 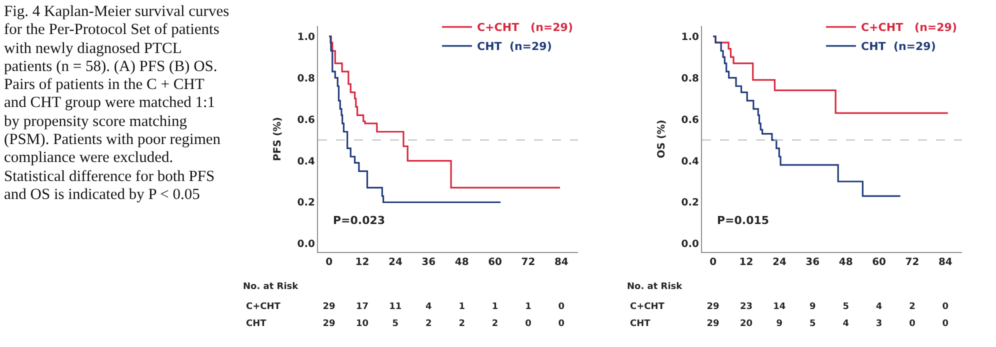 I want to click on text: Fig. 4 Kaplan-Meier survival curves for the Per-Protocol Set of patients with newly diagnosed PTCL patients (n = 58). (A) PFS (B) OS. Pairs of patients in the C + CHT and CHT group were matched 1:1 by propensity score matching (PSM). Patients with poor regimen compliance were excluded. Statistical difference for both PFS and OS is indicated by P < 0.05, so click(x=117, y=103).